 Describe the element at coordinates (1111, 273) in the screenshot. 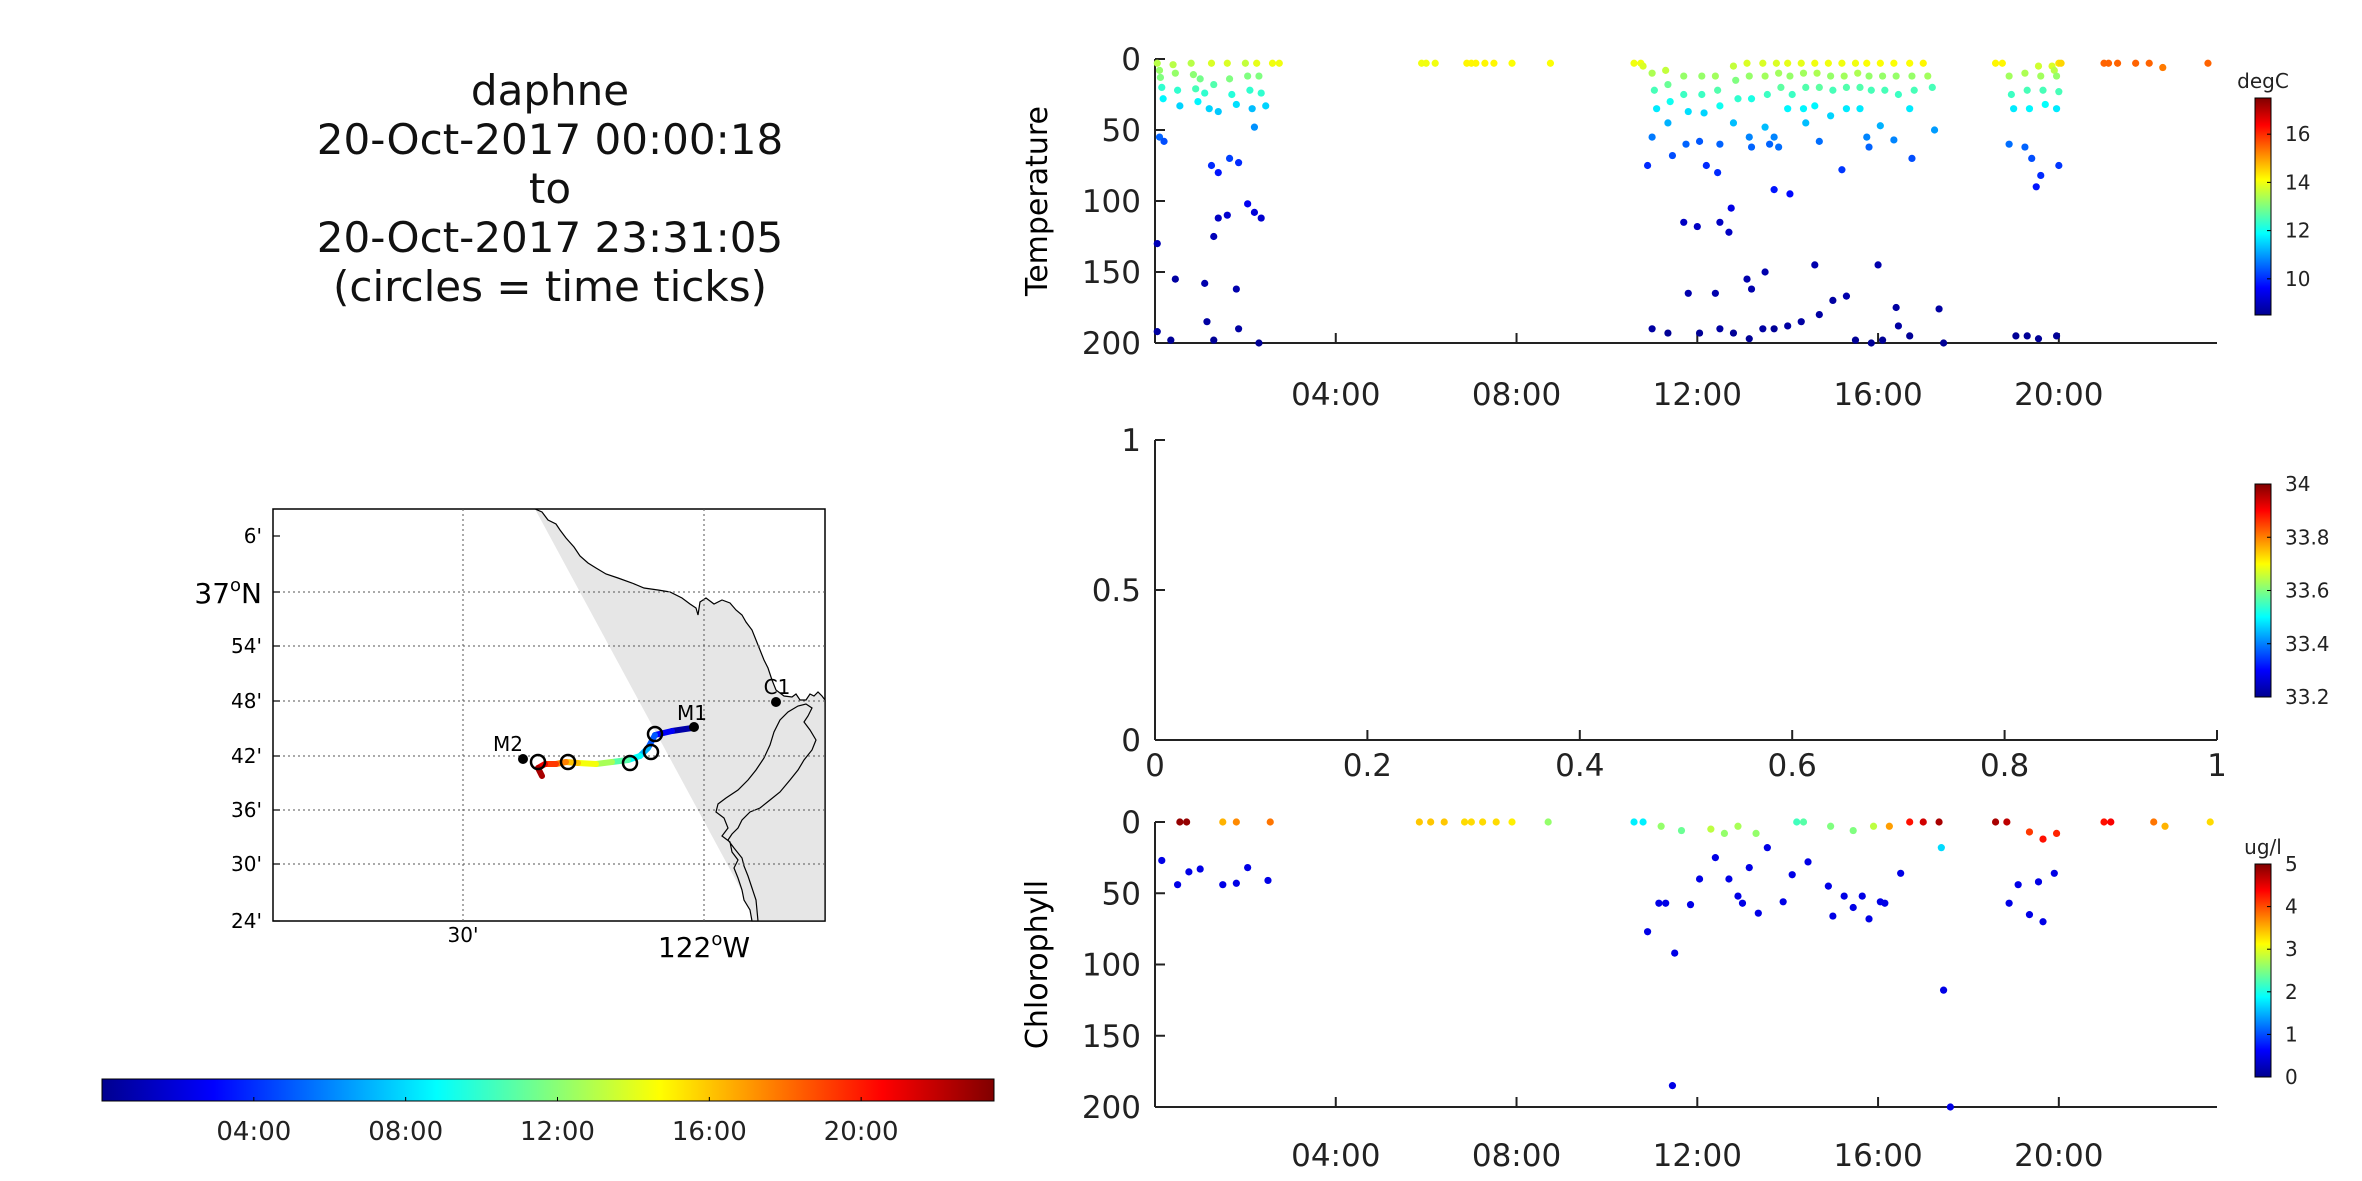

I see `y-tick-label: 150` at that location.